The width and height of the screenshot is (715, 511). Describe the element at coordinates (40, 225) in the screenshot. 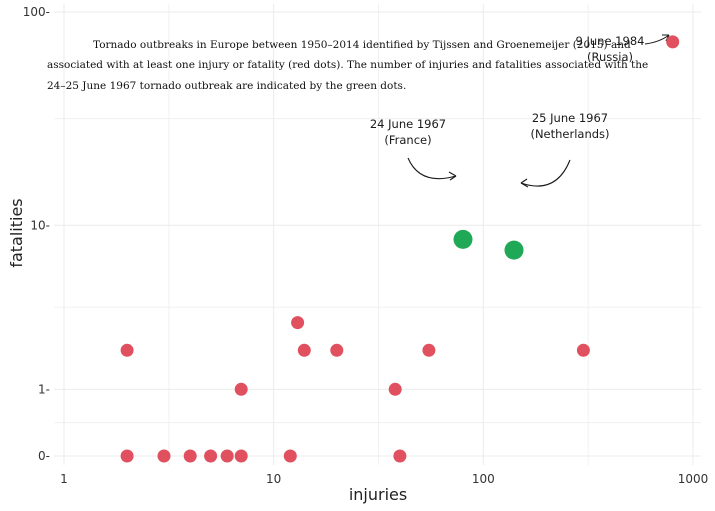

I see `y-tick-label: 10-` at that location.